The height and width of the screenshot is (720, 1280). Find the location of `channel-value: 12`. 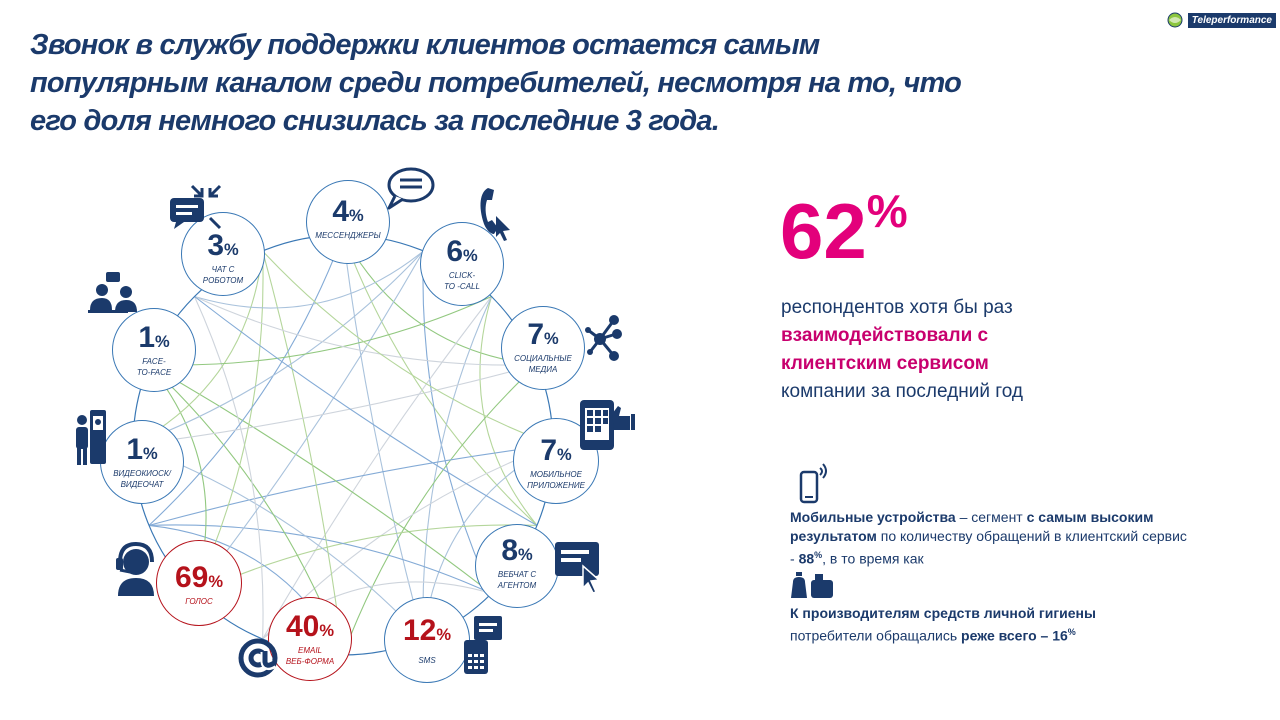

channel-value: 12 is located at coordinates (419, 630).